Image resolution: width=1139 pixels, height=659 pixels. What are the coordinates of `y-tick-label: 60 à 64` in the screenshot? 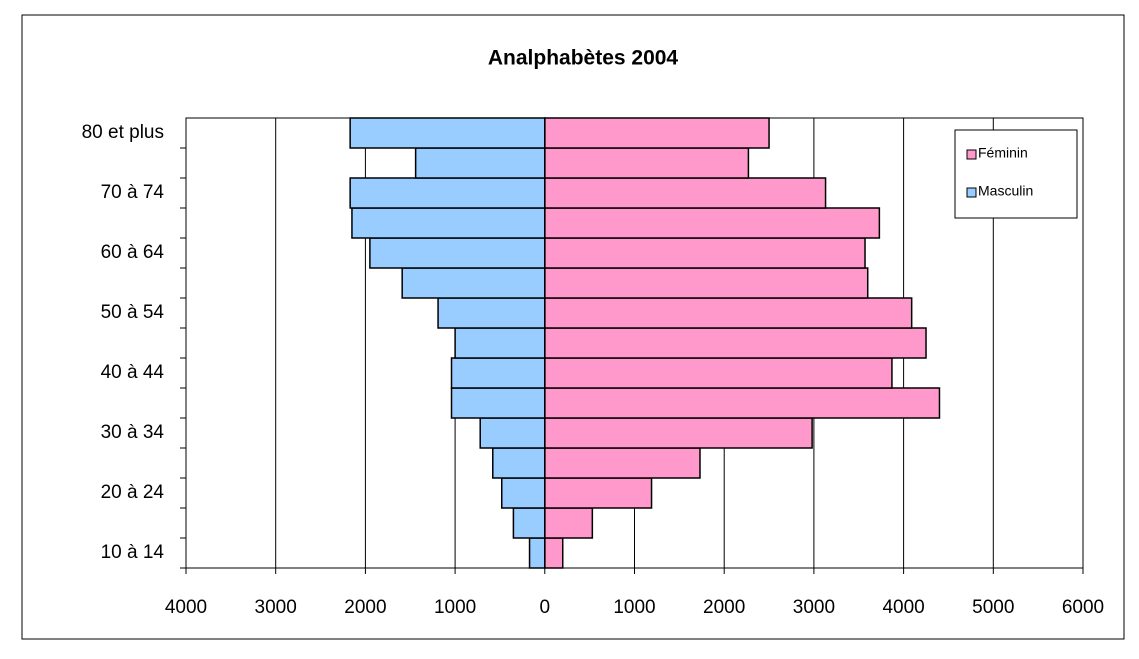 It's located at (133, 252).